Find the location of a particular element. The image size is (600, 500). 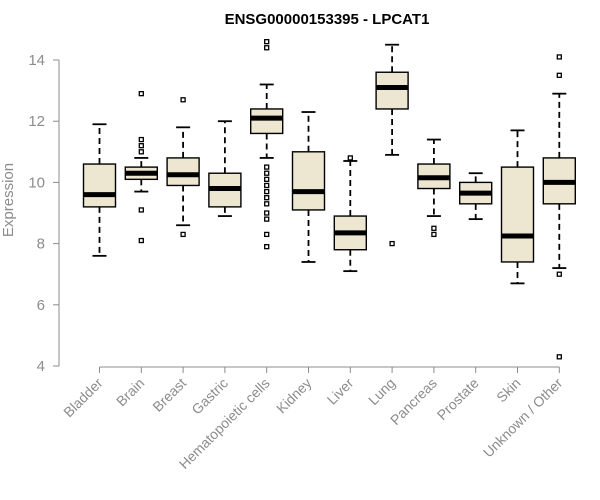

x-tick-label: Prostate is located at coordinates (458, 399).